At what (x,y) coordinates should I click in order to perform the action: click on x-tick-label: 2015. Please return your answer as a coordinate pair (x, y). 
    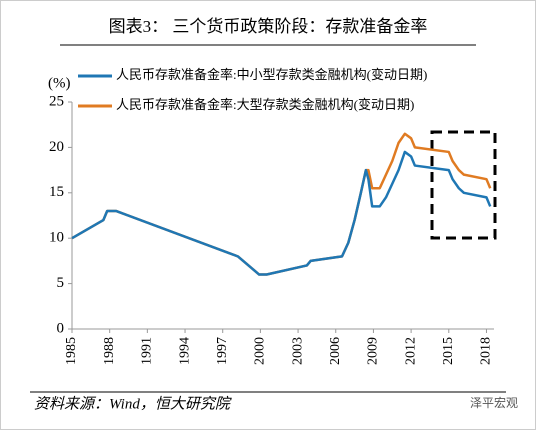
    Looking at the image, I should click on (448, 351).